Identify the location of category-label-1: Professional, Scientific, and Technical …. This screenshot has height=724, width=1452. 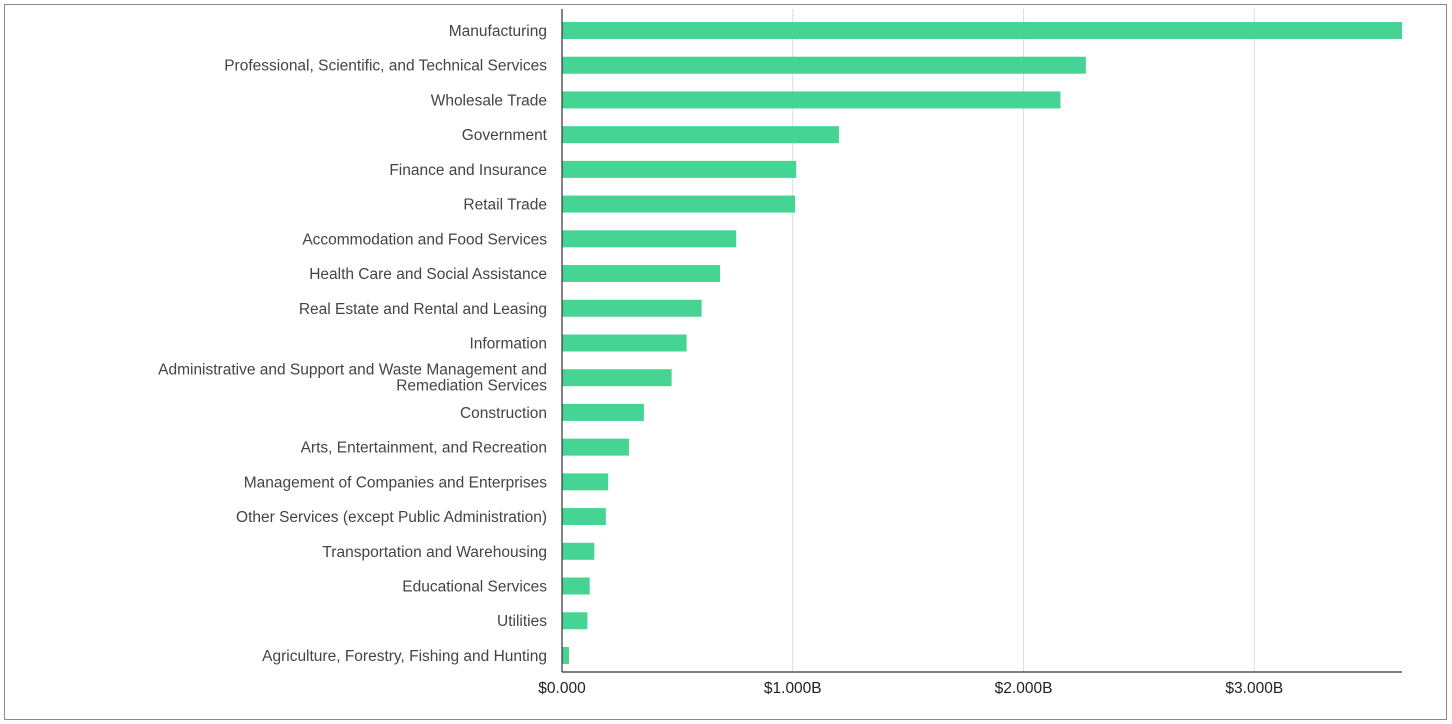
(385, 66).